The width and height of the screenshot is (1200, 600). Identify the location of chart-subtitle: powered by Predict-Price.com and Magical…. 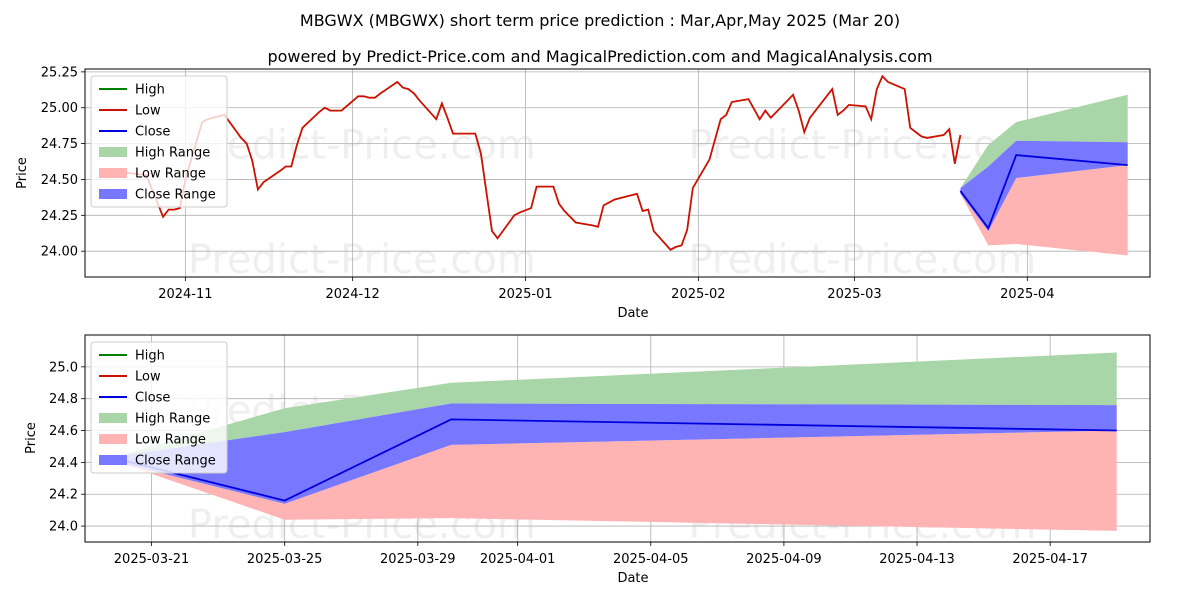
(599, 56).